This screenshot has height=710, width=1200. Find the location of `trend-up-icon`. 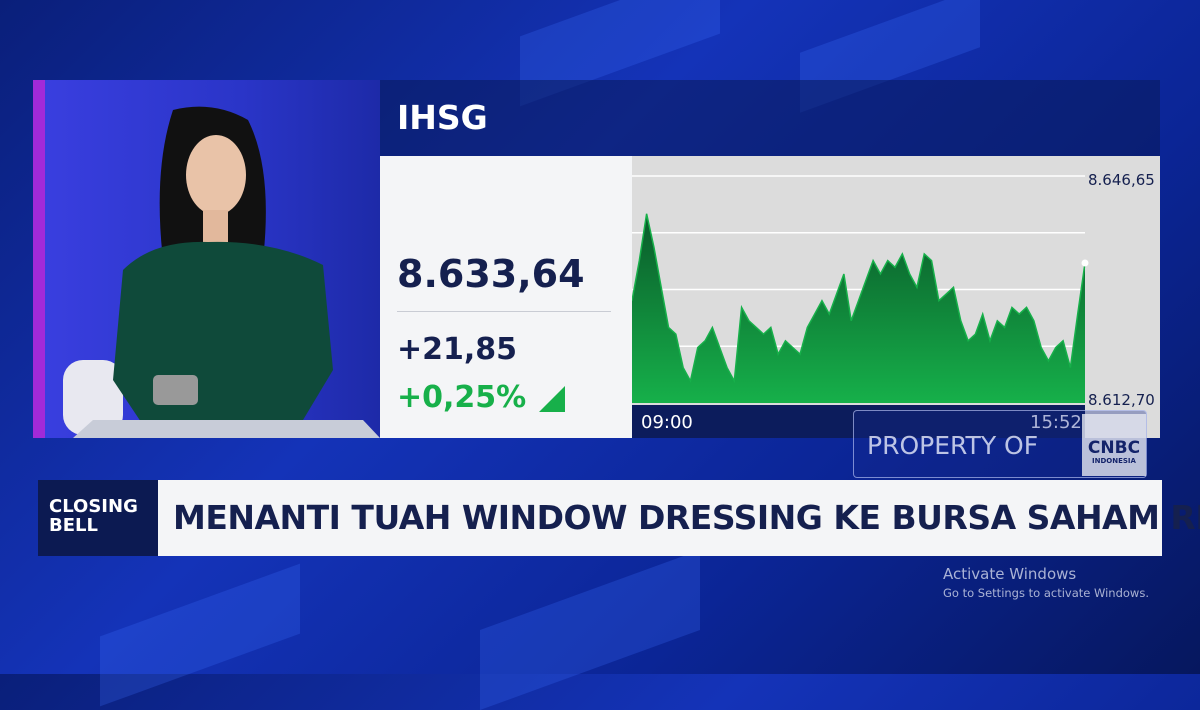

trend-up-icon is located at coordinates (552, 399).